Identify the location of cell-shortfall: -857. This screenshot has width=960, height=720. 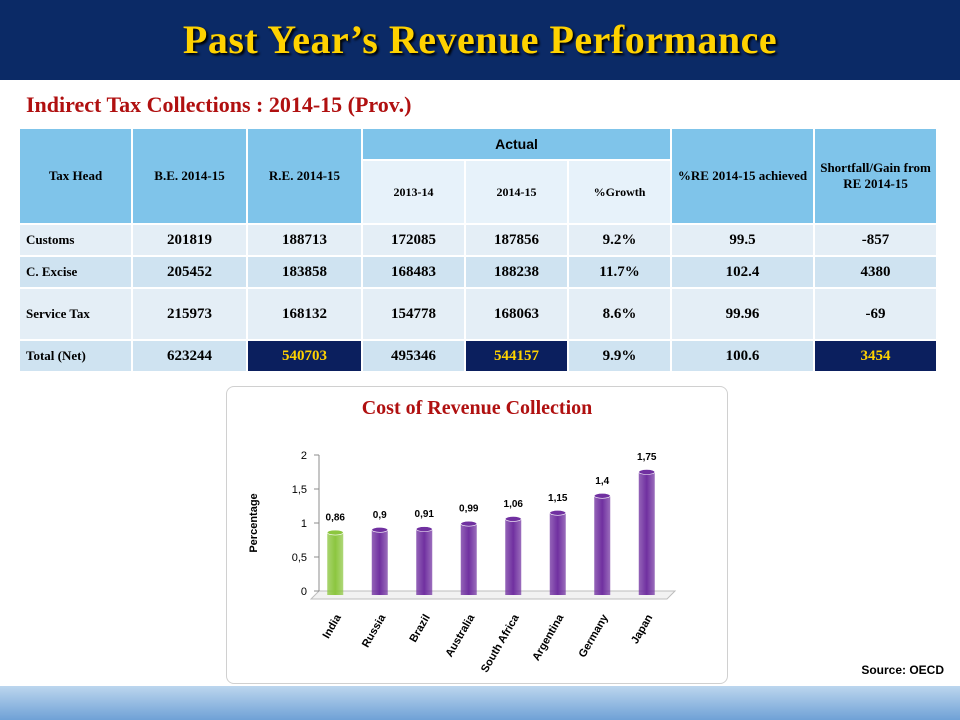
(876, 240).